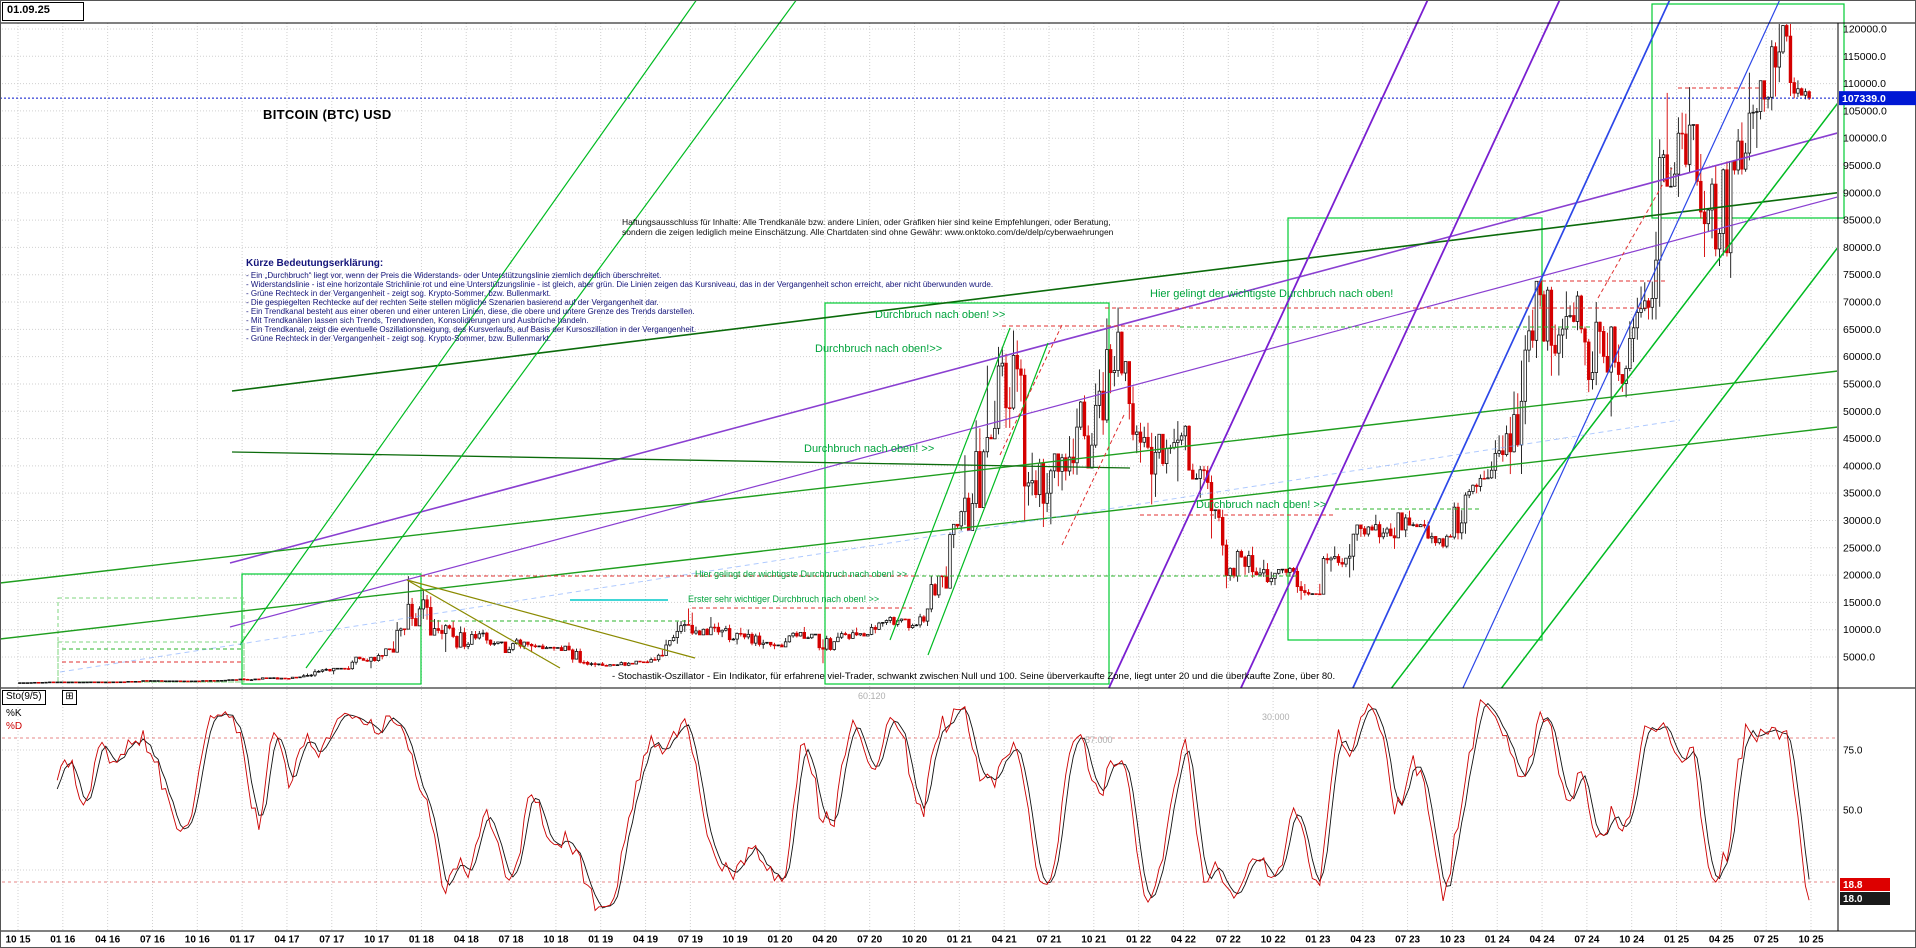 This screenshot has width=1916, height=948. I want to click on price-axis-label: 105000.0, so click(1865, 111).